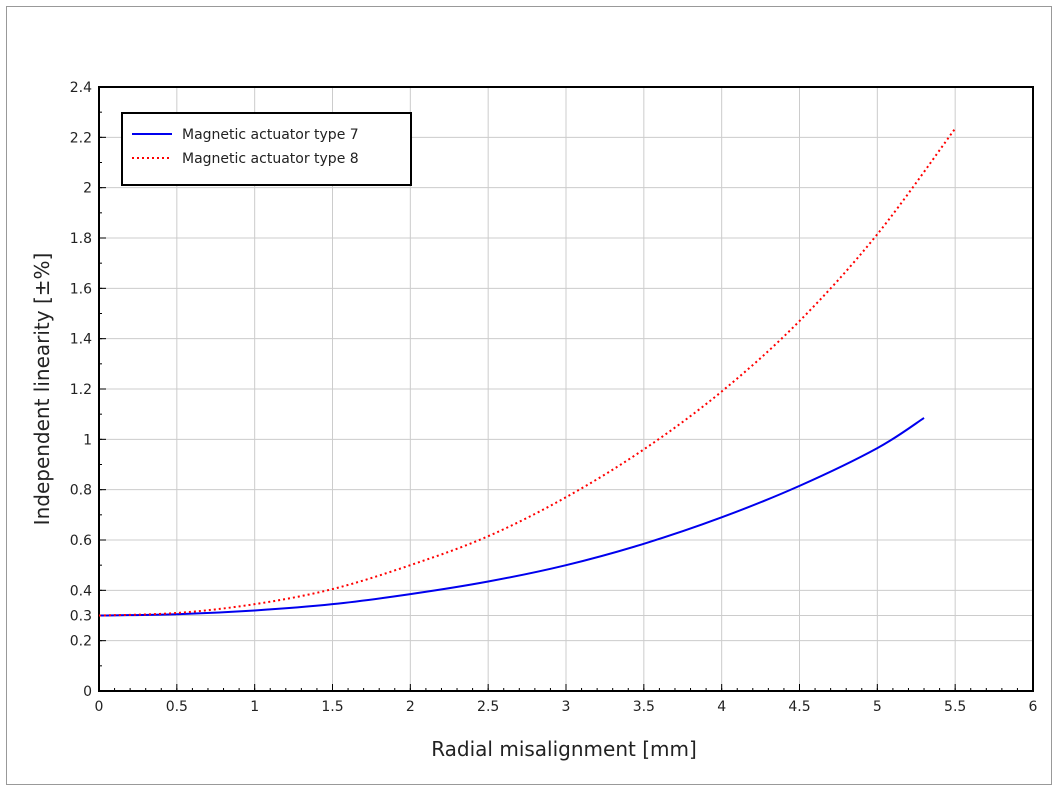 This screenshot has height=787, width=1053. What do you see at coordinates (177, 707) in the screenshot?
I see `x-tick-label: 0.5` at bounding box center [177, 707].